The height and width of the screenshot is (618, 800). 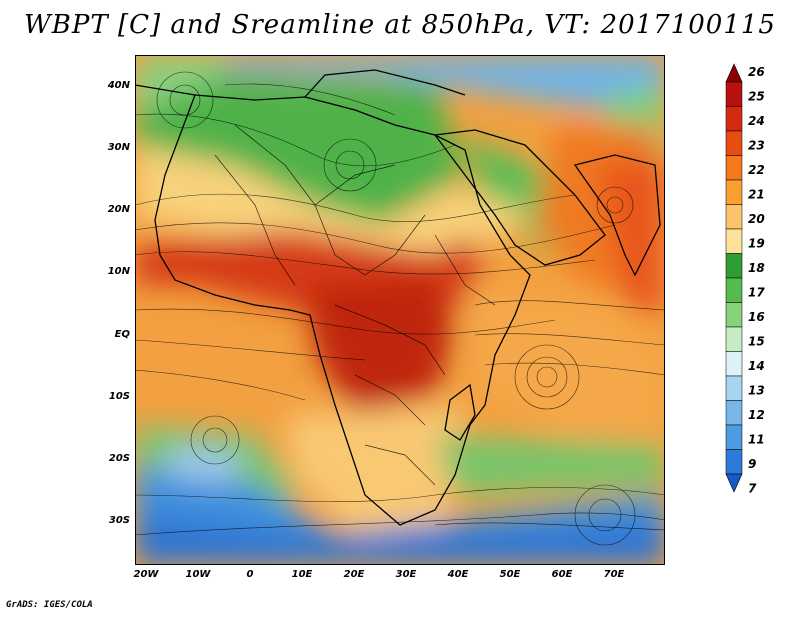 What do you see at coordinates (756, 97) in the screenshot?
I see `colorbar-label: 25` at bounding box center [756, 97].